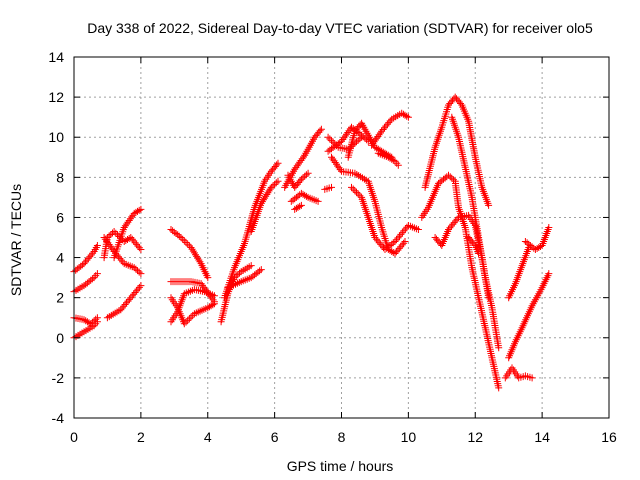  I want to click on y-tick-label: 2, so click(60, 298).